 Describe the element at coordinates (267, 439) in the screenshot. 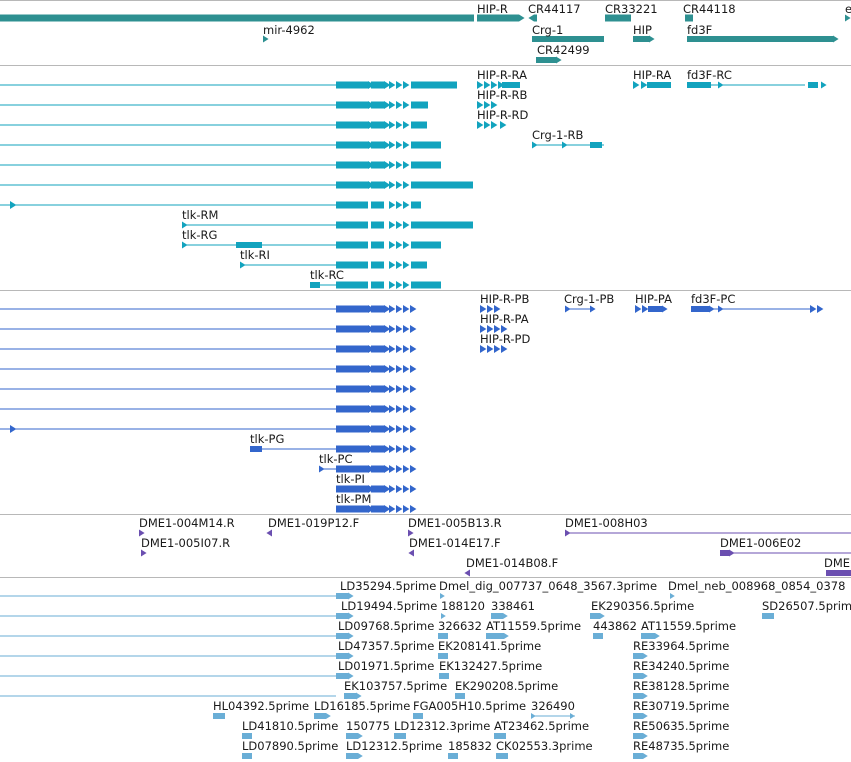

I see `protein-label: tlk-PG` at that location.